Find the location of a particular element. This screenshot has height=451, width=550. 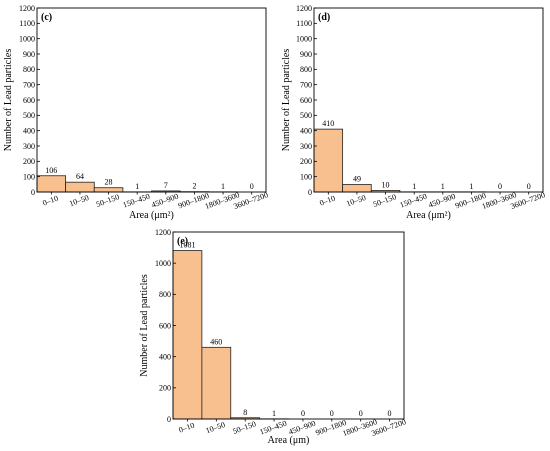

data-label: 106 is located at coordinates (51, 170).